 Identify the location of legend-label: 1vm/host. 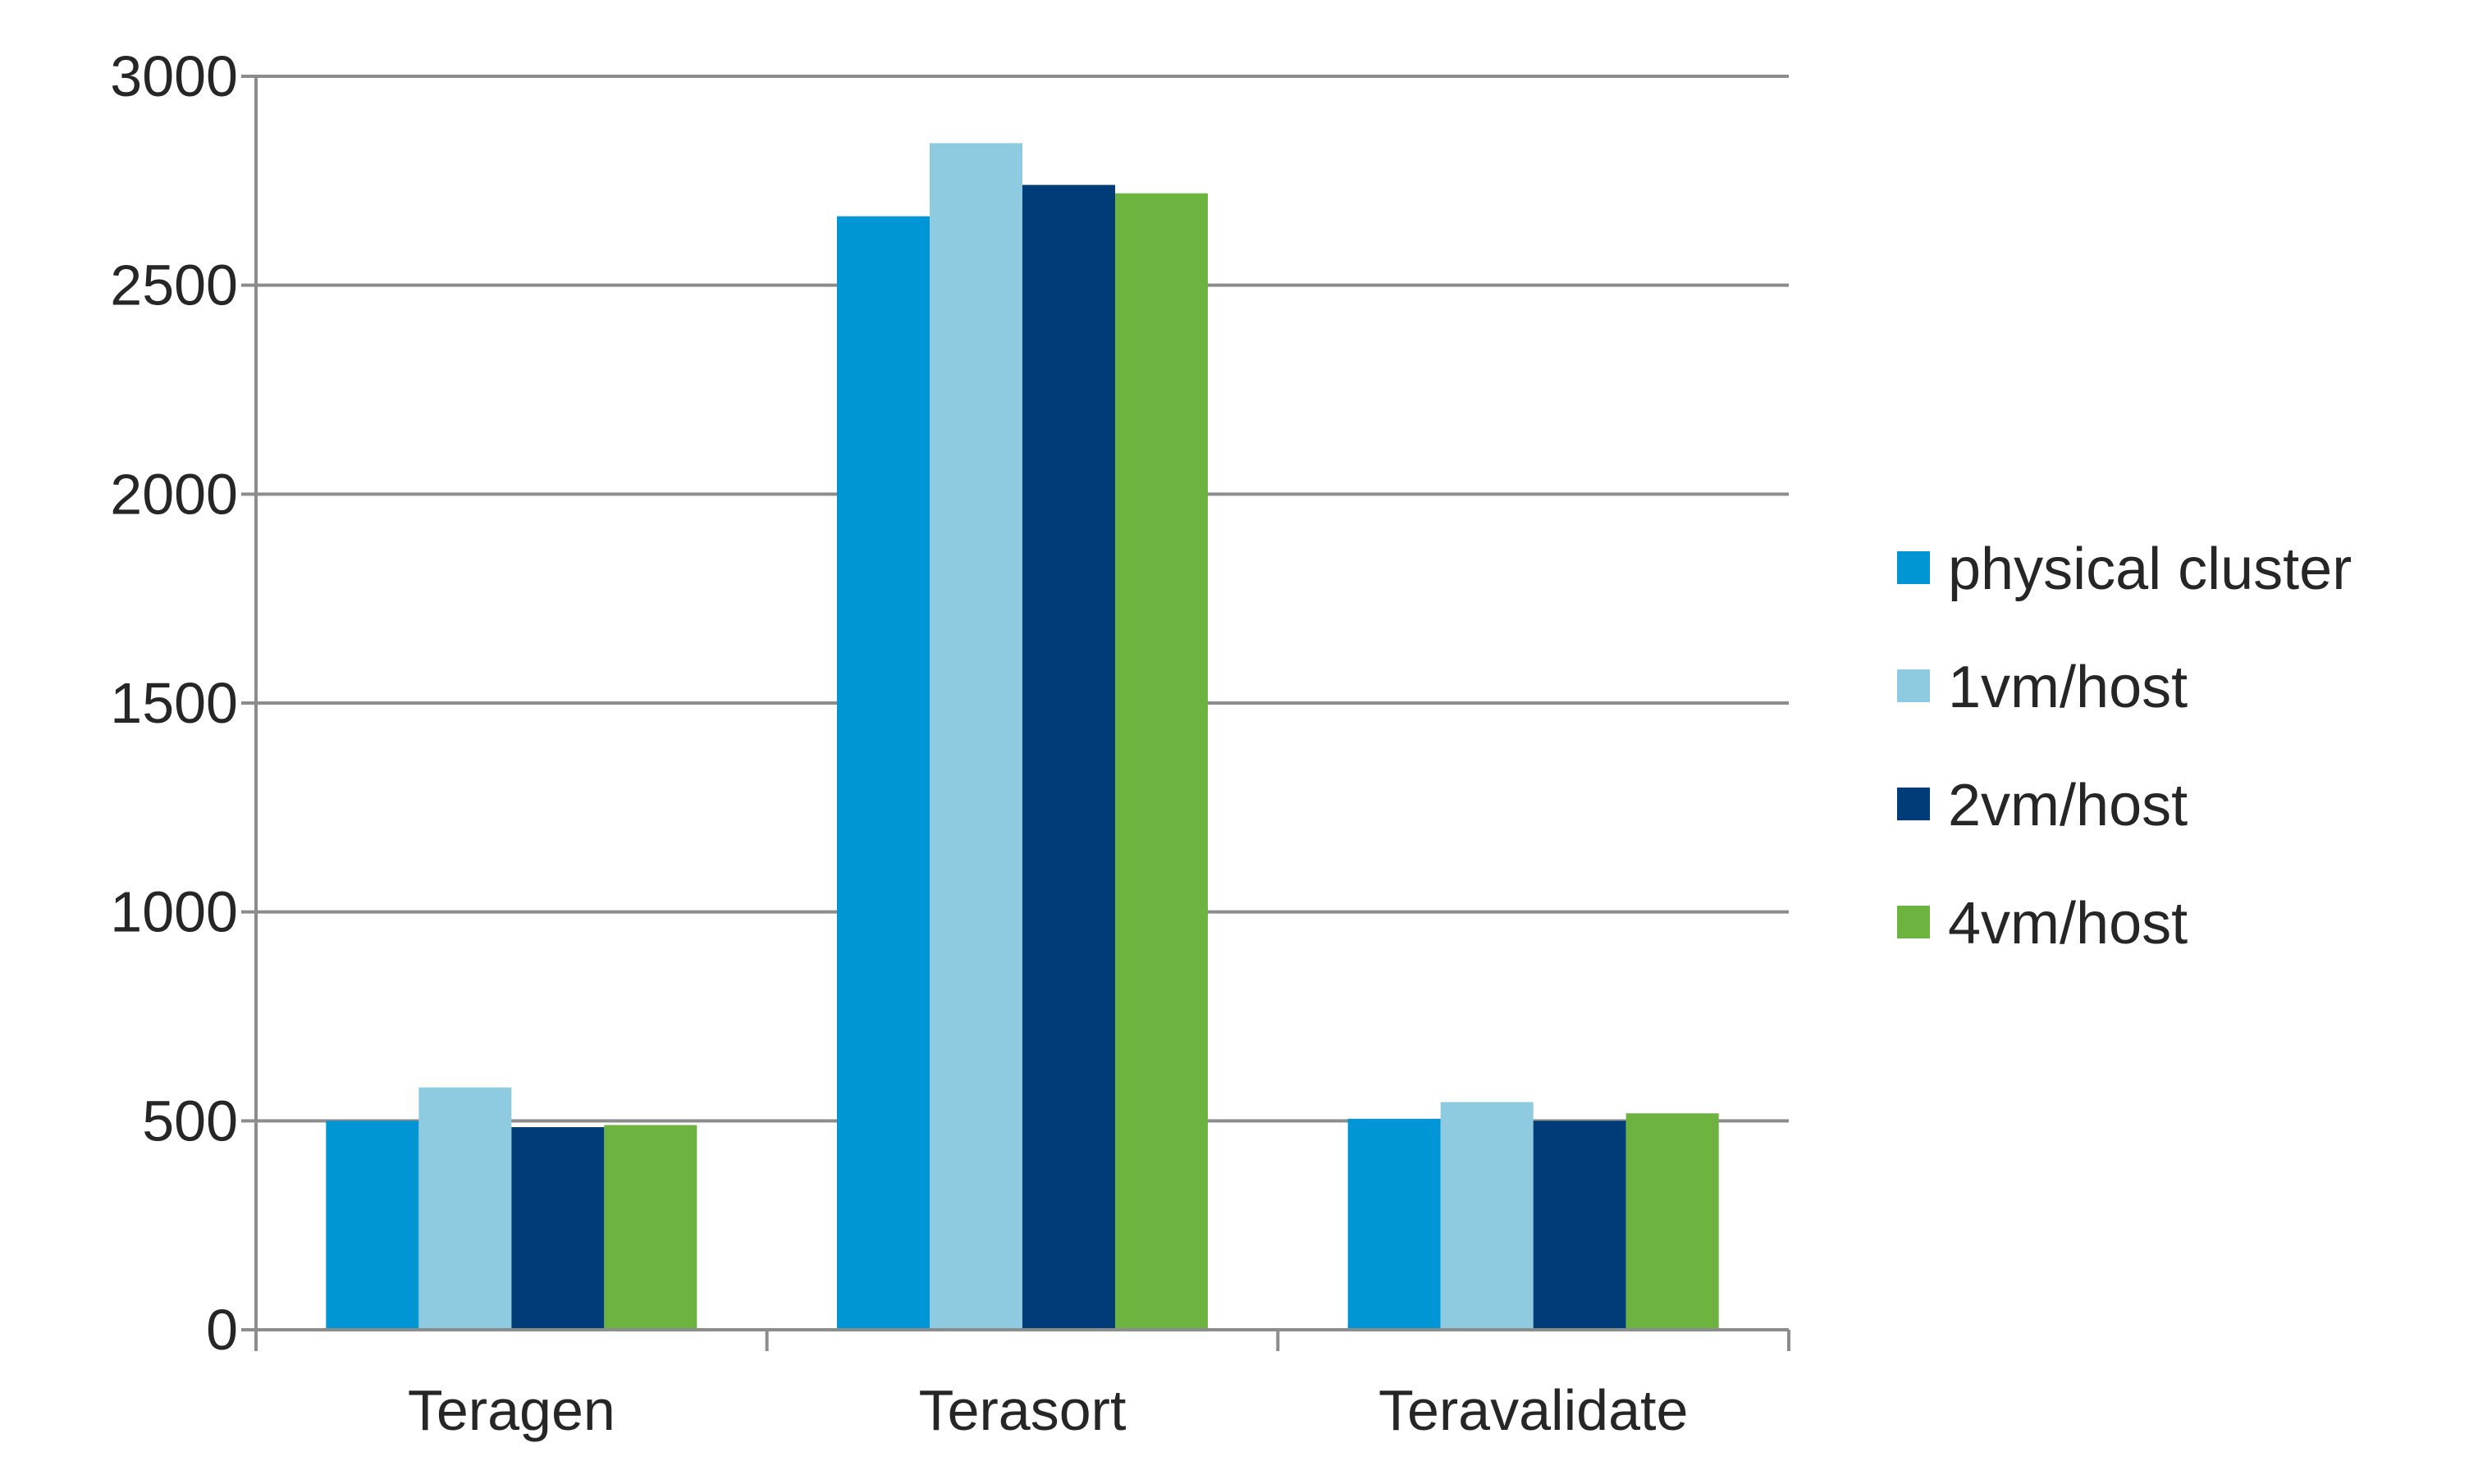
(2068, 687).